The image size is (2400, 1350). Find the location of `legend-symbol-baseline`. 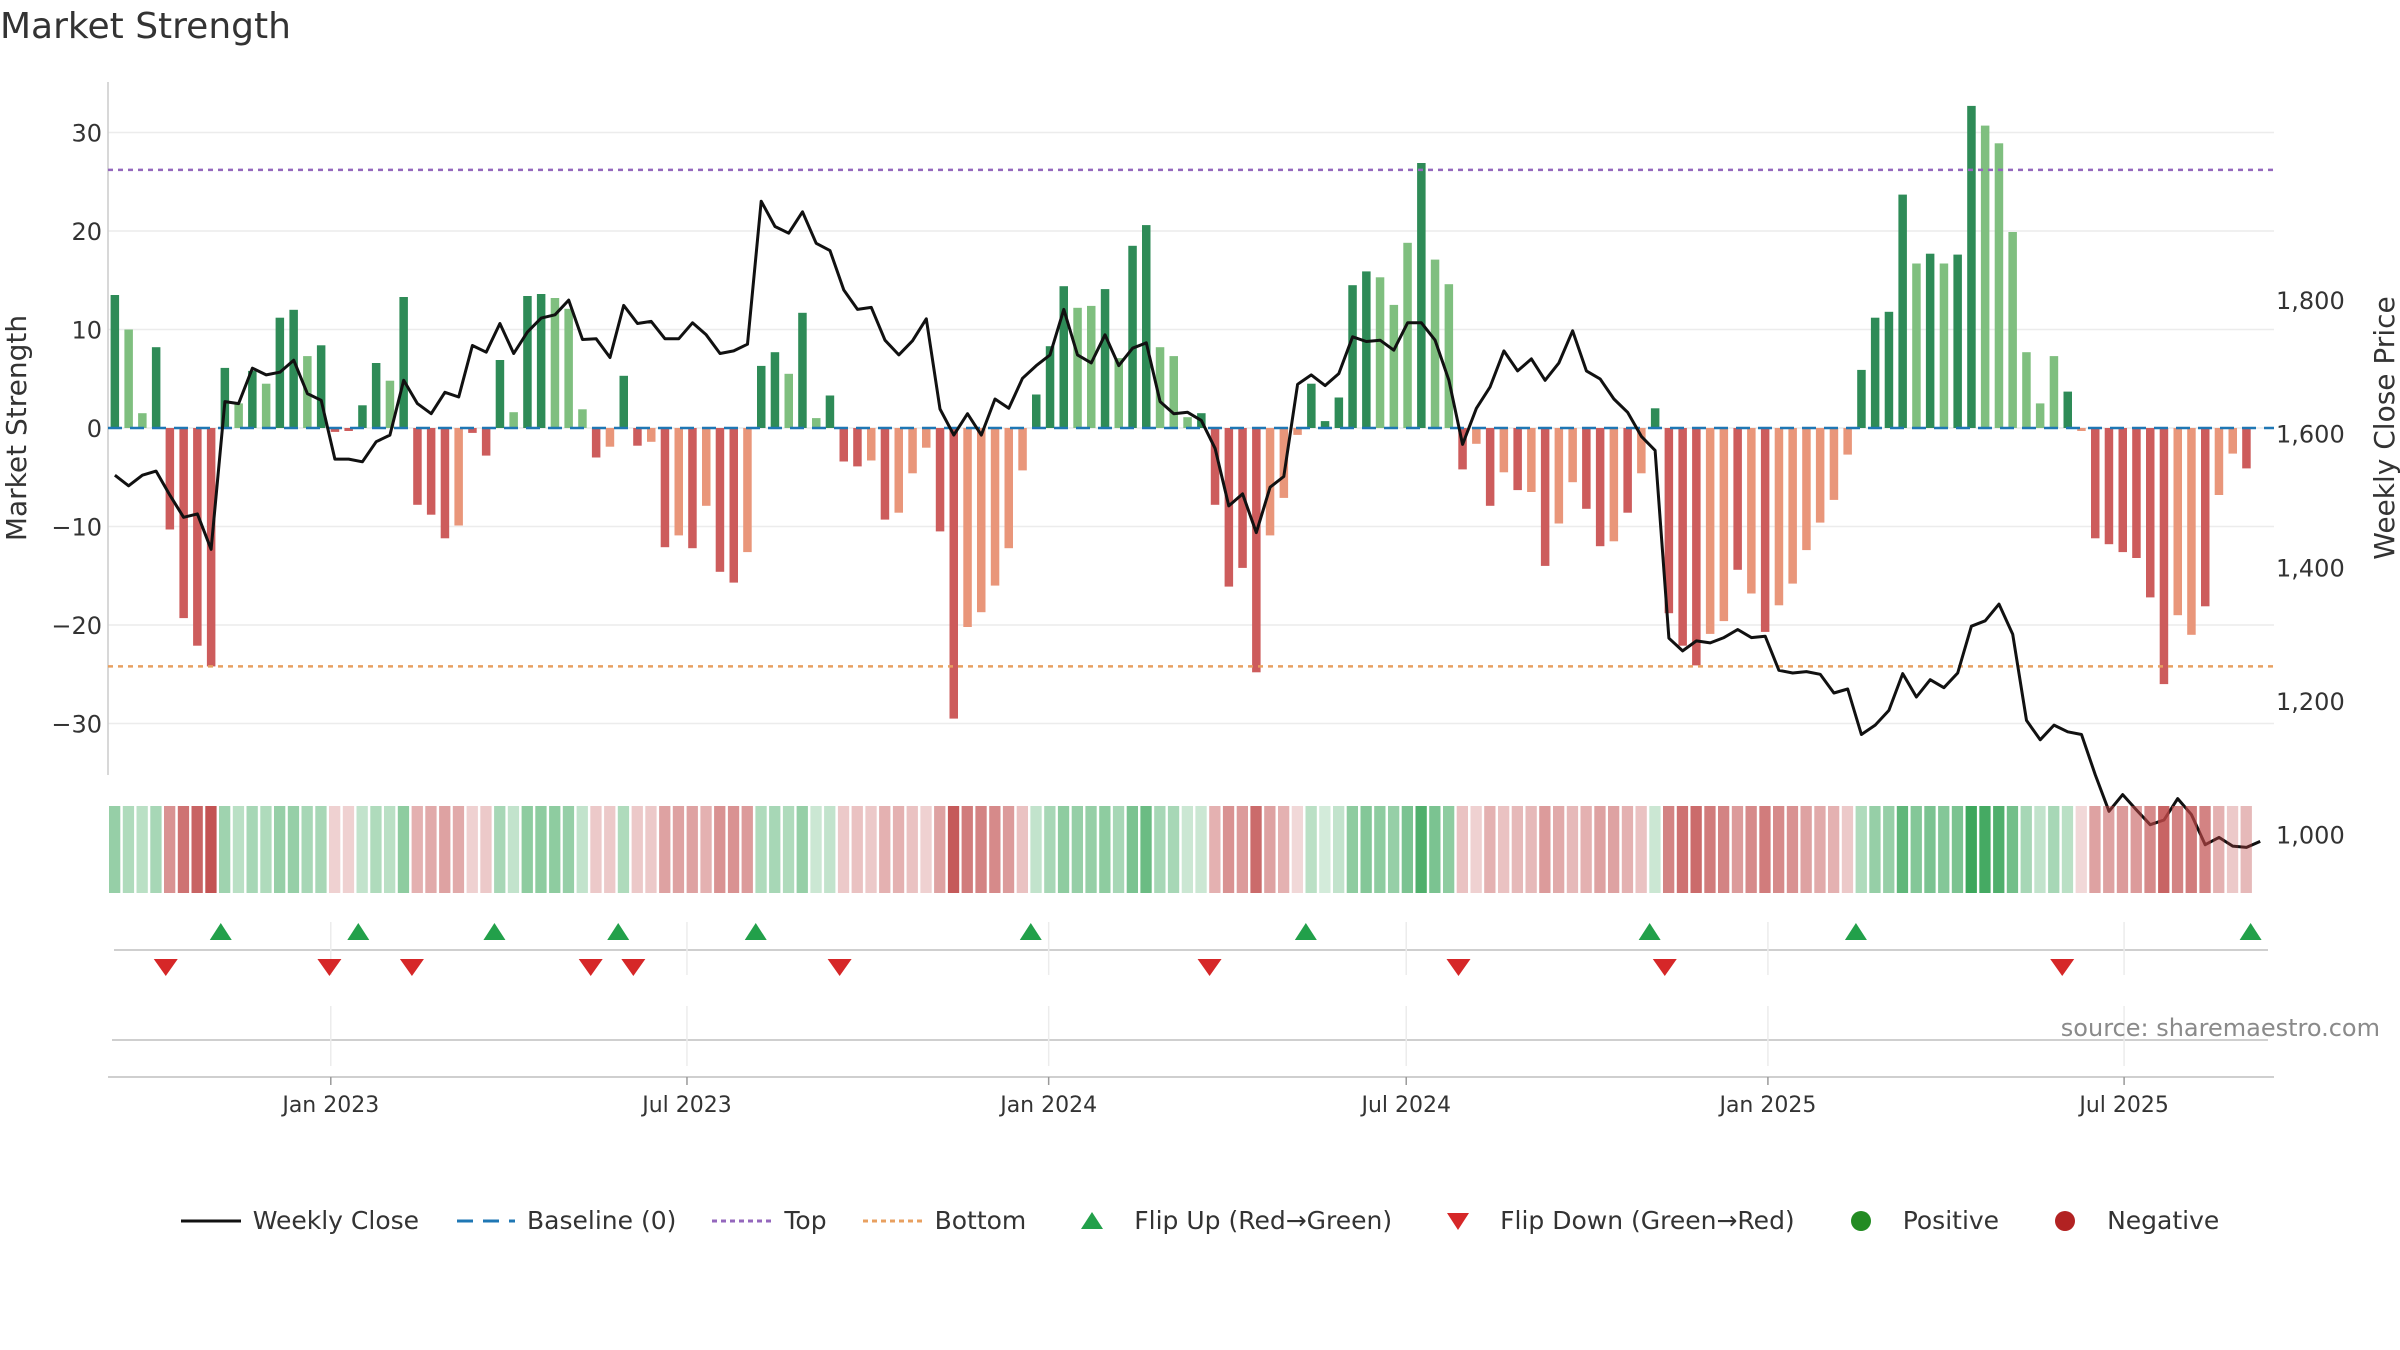

legend-symbol-baseline is located at coordinates (486, 1220).